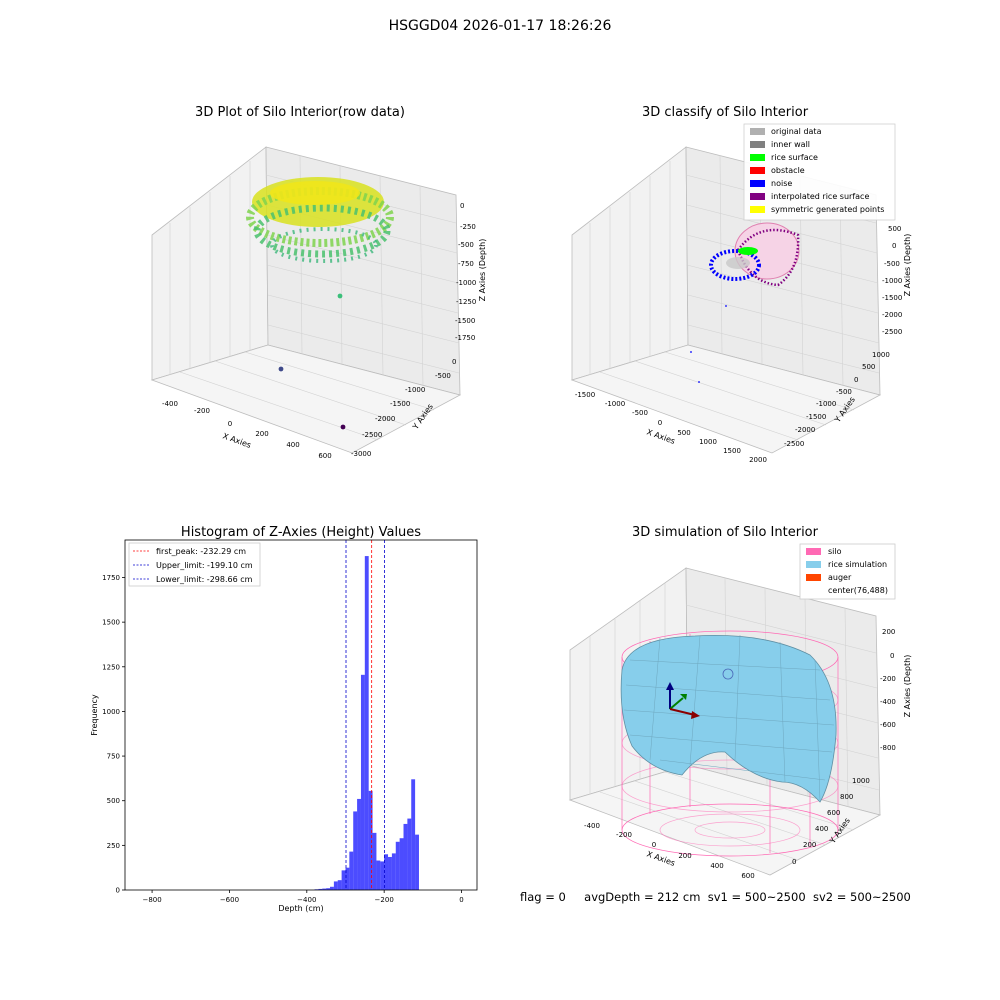  Describe the element at coordinates (642, 897) in the screenshot. I see `avg-depth-text: avgDepth = 212 cm` at that location.